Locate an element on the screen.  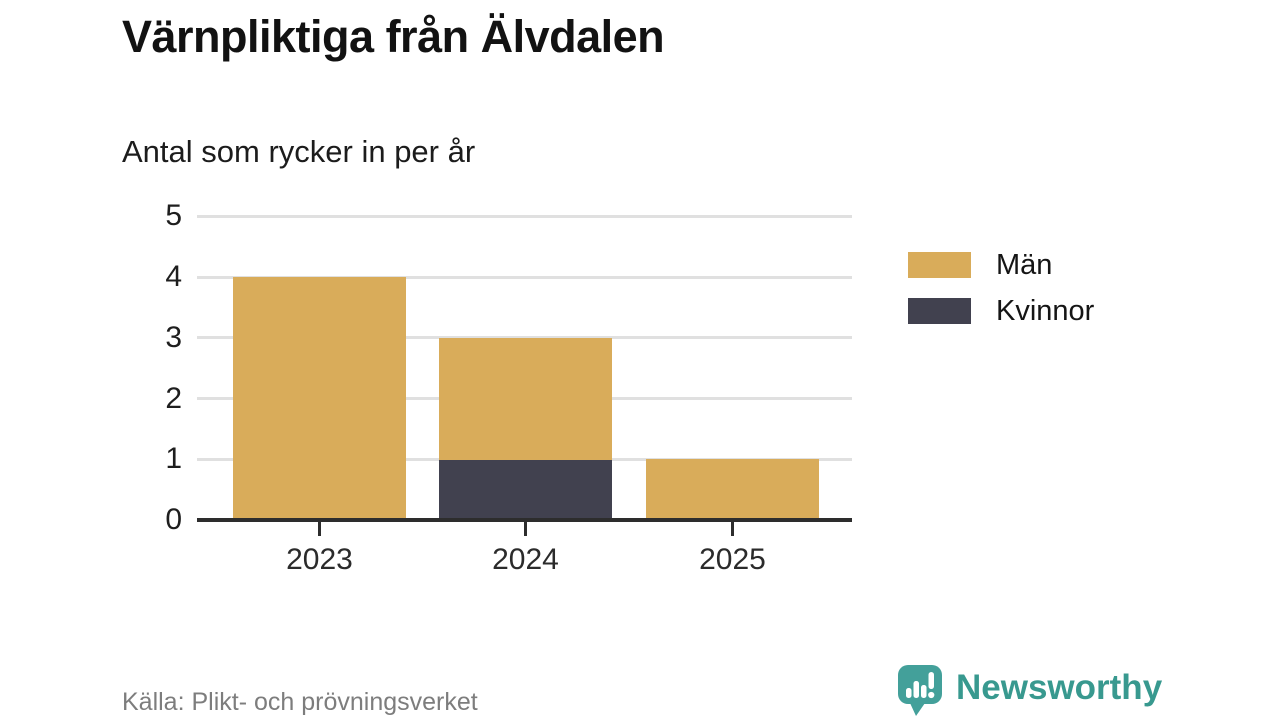
bar-2024-män is located at coordinates (525, 399).